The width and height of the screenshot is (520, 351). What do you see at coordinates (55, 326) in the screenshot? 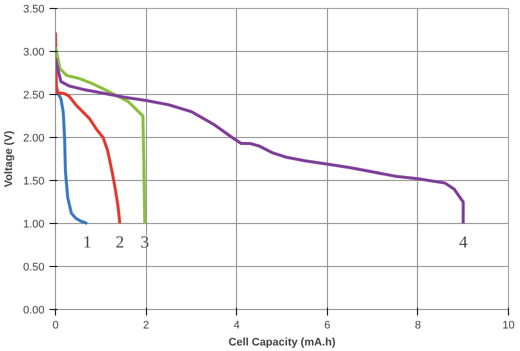
I see `x-tick-label: 0` at bounding box center [55, 326].